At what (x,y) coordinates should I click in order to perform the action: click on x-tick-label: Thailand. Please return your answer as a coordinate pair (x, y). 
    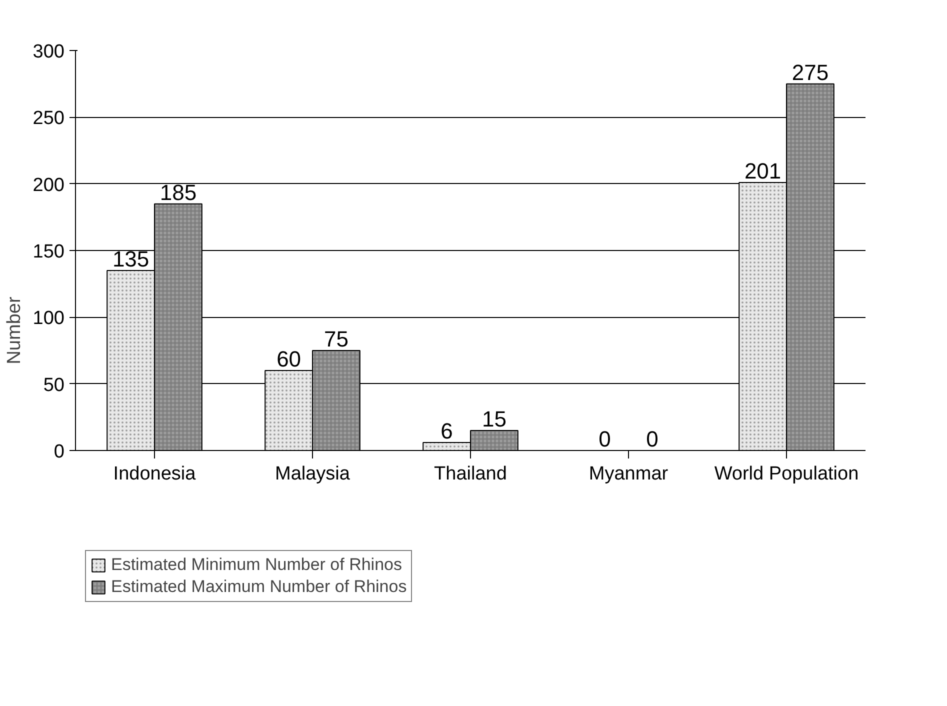
    Looking at the image, I should click on (470, 474).